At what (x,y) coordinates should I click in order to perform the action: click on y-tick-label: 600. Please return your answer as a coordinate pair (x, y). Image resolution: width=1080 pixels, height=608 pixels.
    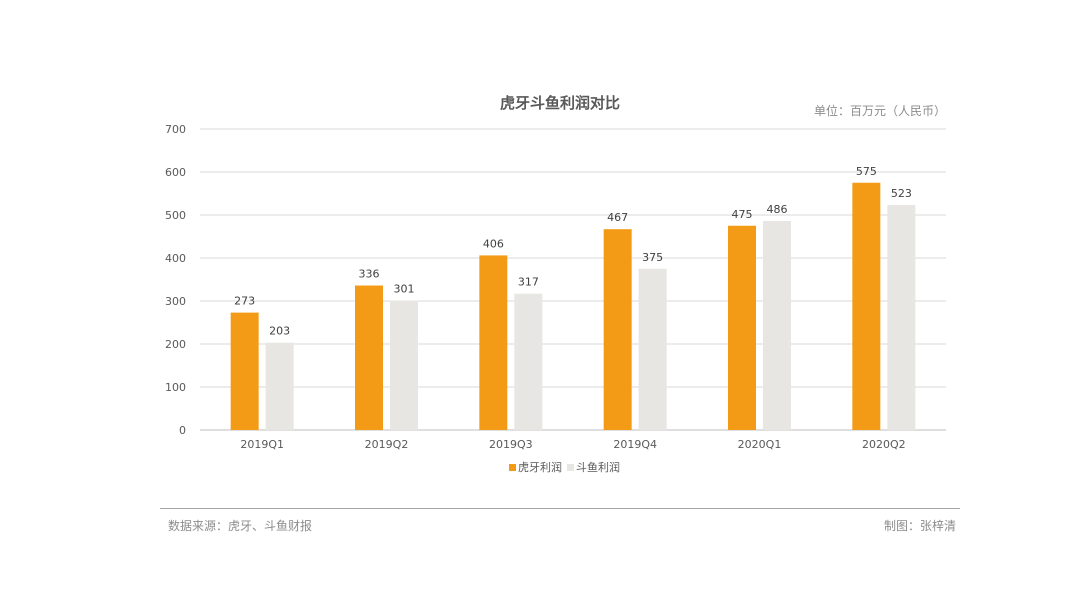
    Looking at the image, I should click on (175, 172).